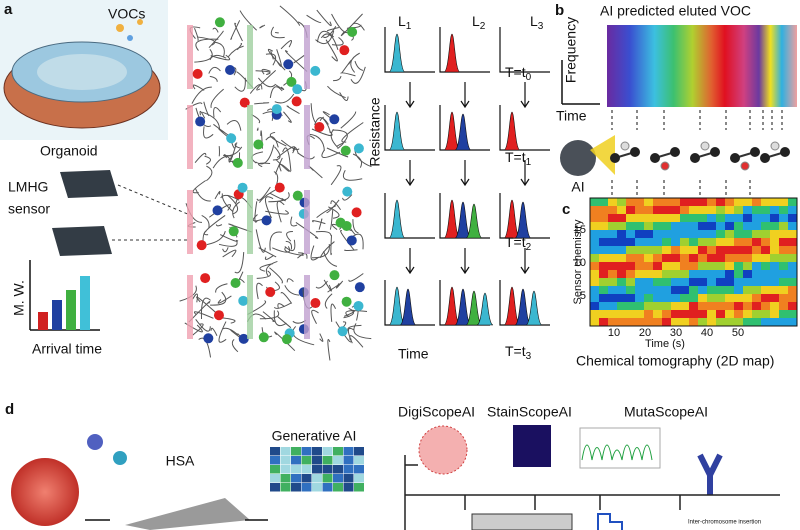 Image resolution: width=800 pixels, height=530 pixels. I want to click on electrode, so click(307, 137).